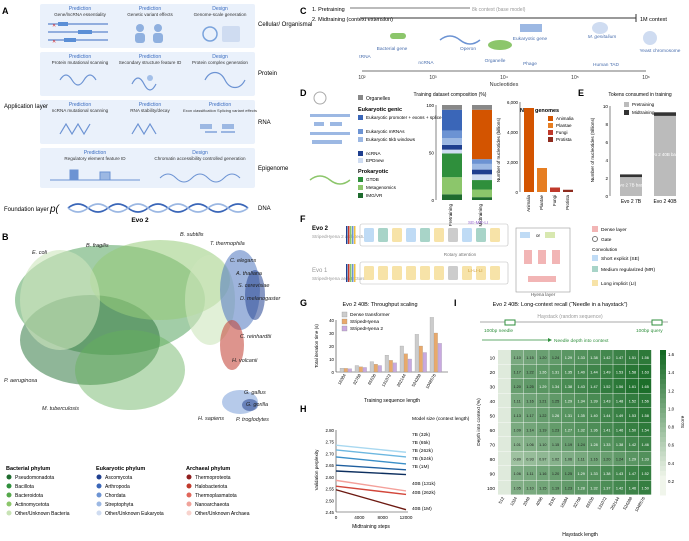  I want to click on scale-tick: 0.6, so click(671, 445).